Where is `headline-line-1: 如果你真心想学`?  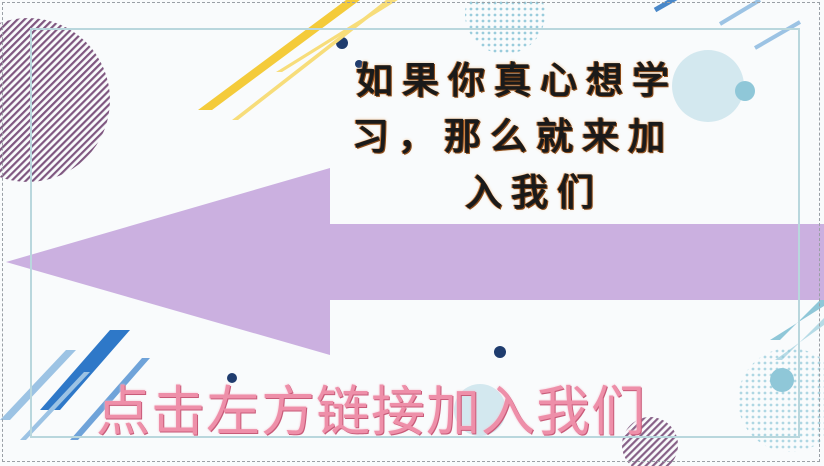
headline-line-1: 如果你真心想学 is located at coordinates (517, 80).